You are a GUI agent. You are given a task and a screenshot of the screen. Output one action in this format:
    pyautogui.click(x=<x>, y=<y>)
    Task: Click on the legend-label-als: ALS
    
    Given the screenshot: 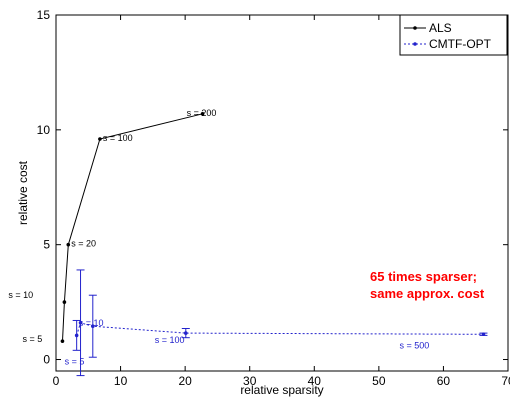 What is the action you would take?
    pyautogui.click(x=440, y=28)
    